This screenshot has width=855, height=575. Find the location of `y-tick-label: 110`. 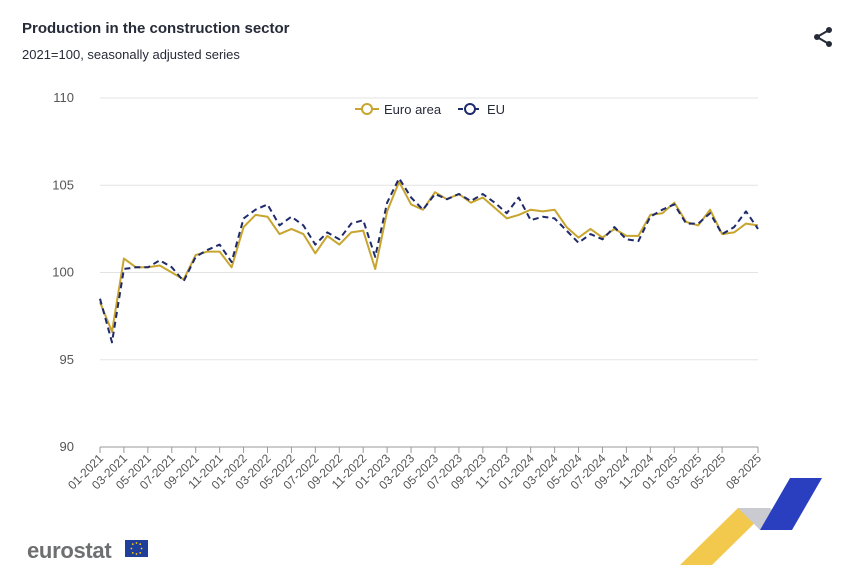

y-tick-label: 110 is located at coordinates (63, 97).